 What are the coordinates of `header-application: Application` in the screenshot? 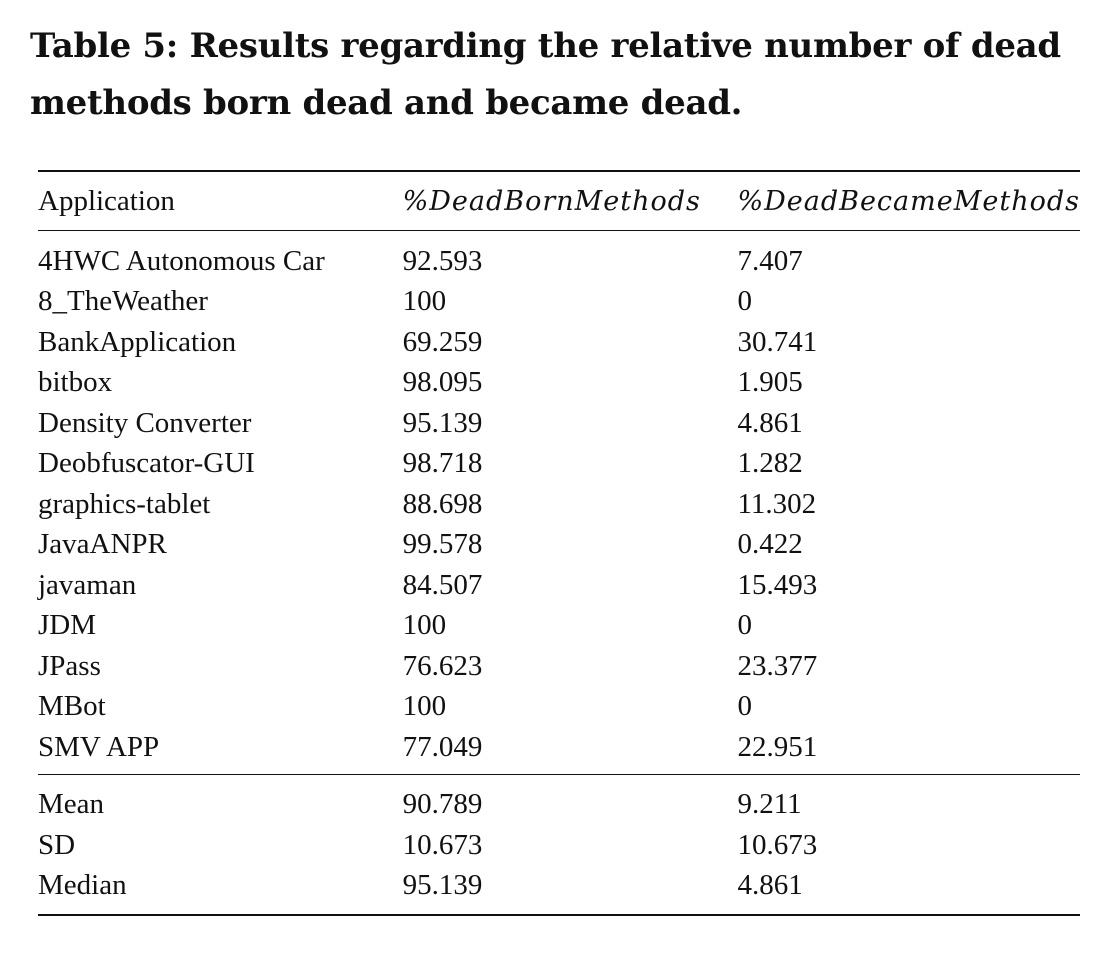 It's located at (106, 200).